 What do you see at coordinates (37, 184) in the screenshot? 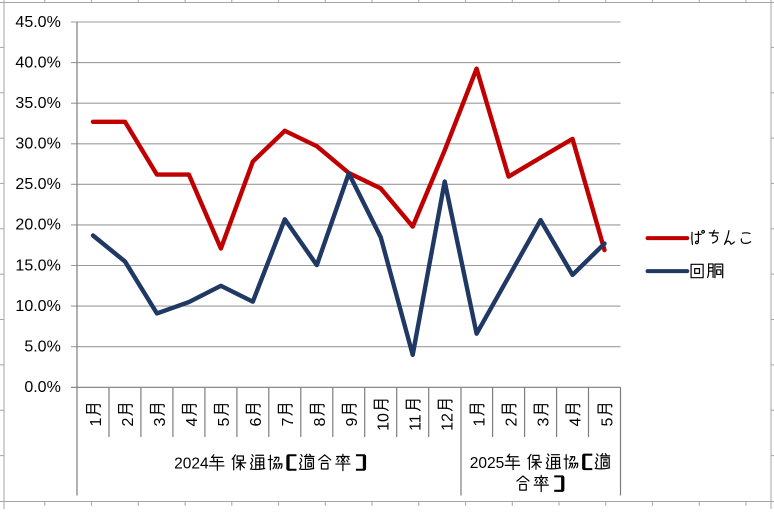
I see `svg-text: 25.0%` at bounding box center [37, 184].